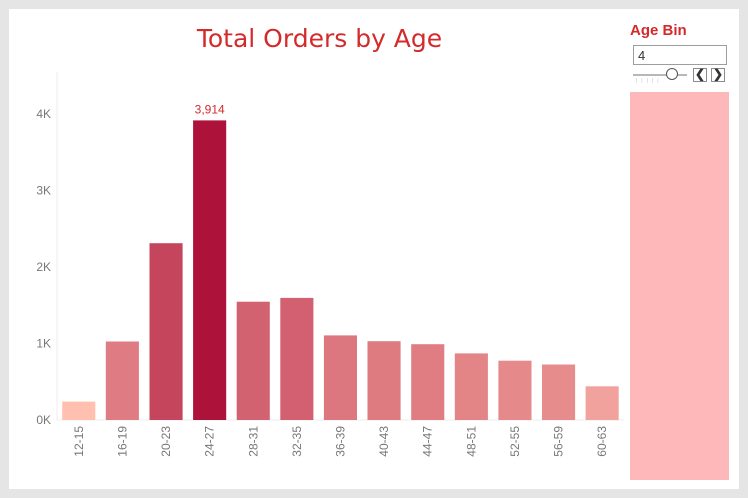  I want to click on x-tick-label: 28-31, so click(253, 441).